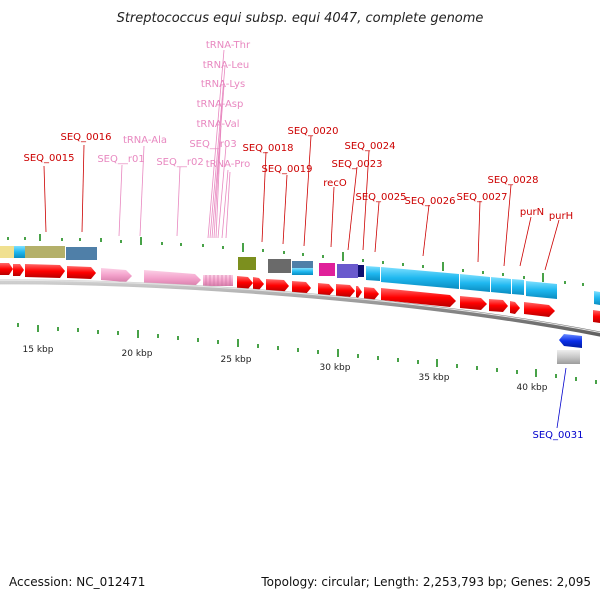  Describe the element at coordinates (300, 308) in the screenshot. I see `genome-backbone` at that location.